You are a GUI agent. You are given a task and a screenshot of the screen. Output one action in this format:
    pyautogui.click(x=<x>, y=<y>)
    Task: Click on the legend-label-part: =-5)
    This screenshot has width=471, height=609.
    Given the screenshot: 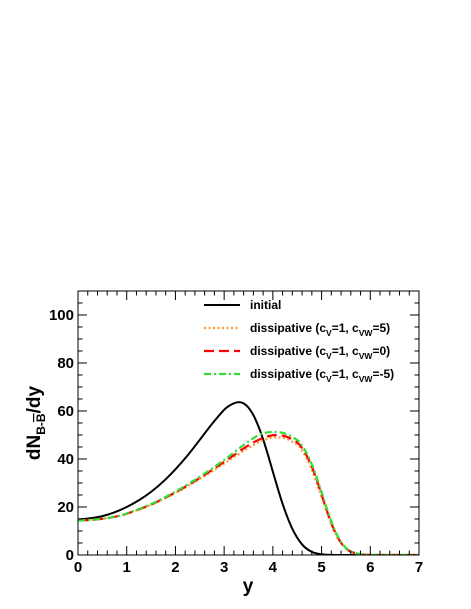 What is the action you would take?
    pyautogui.click(x=383, y=374)
    